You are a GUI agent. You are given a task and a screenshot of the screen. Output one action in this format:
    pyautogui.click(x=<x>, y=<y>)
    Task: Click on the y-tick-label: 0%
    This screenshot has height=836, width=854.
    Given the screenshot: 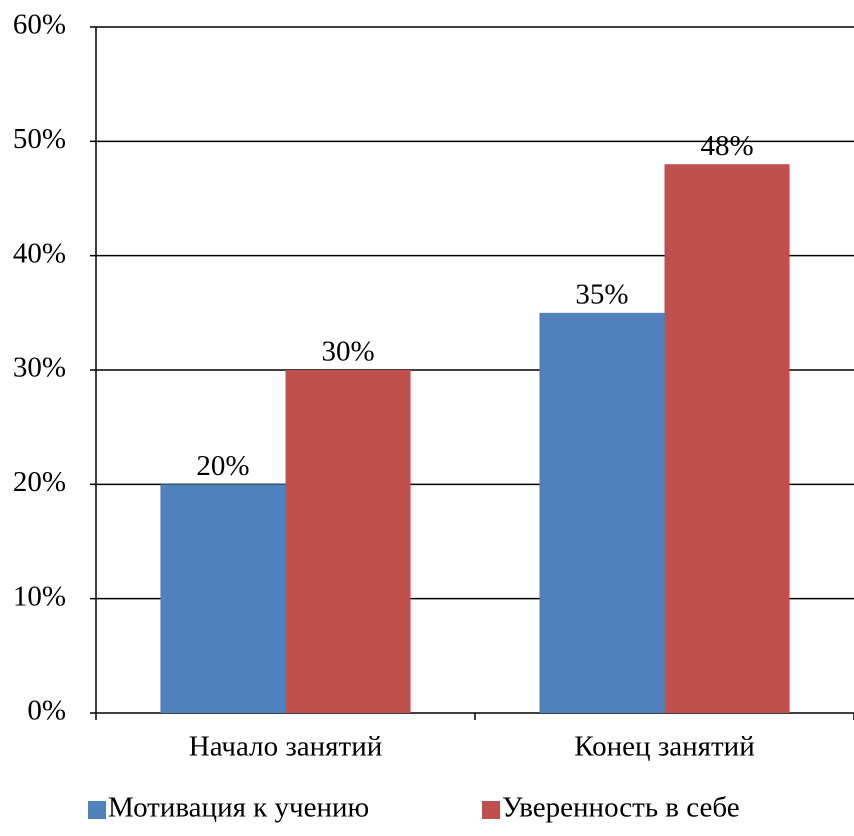 What is the action you would take?
    pyautogui.click(x=46, y=711)
    